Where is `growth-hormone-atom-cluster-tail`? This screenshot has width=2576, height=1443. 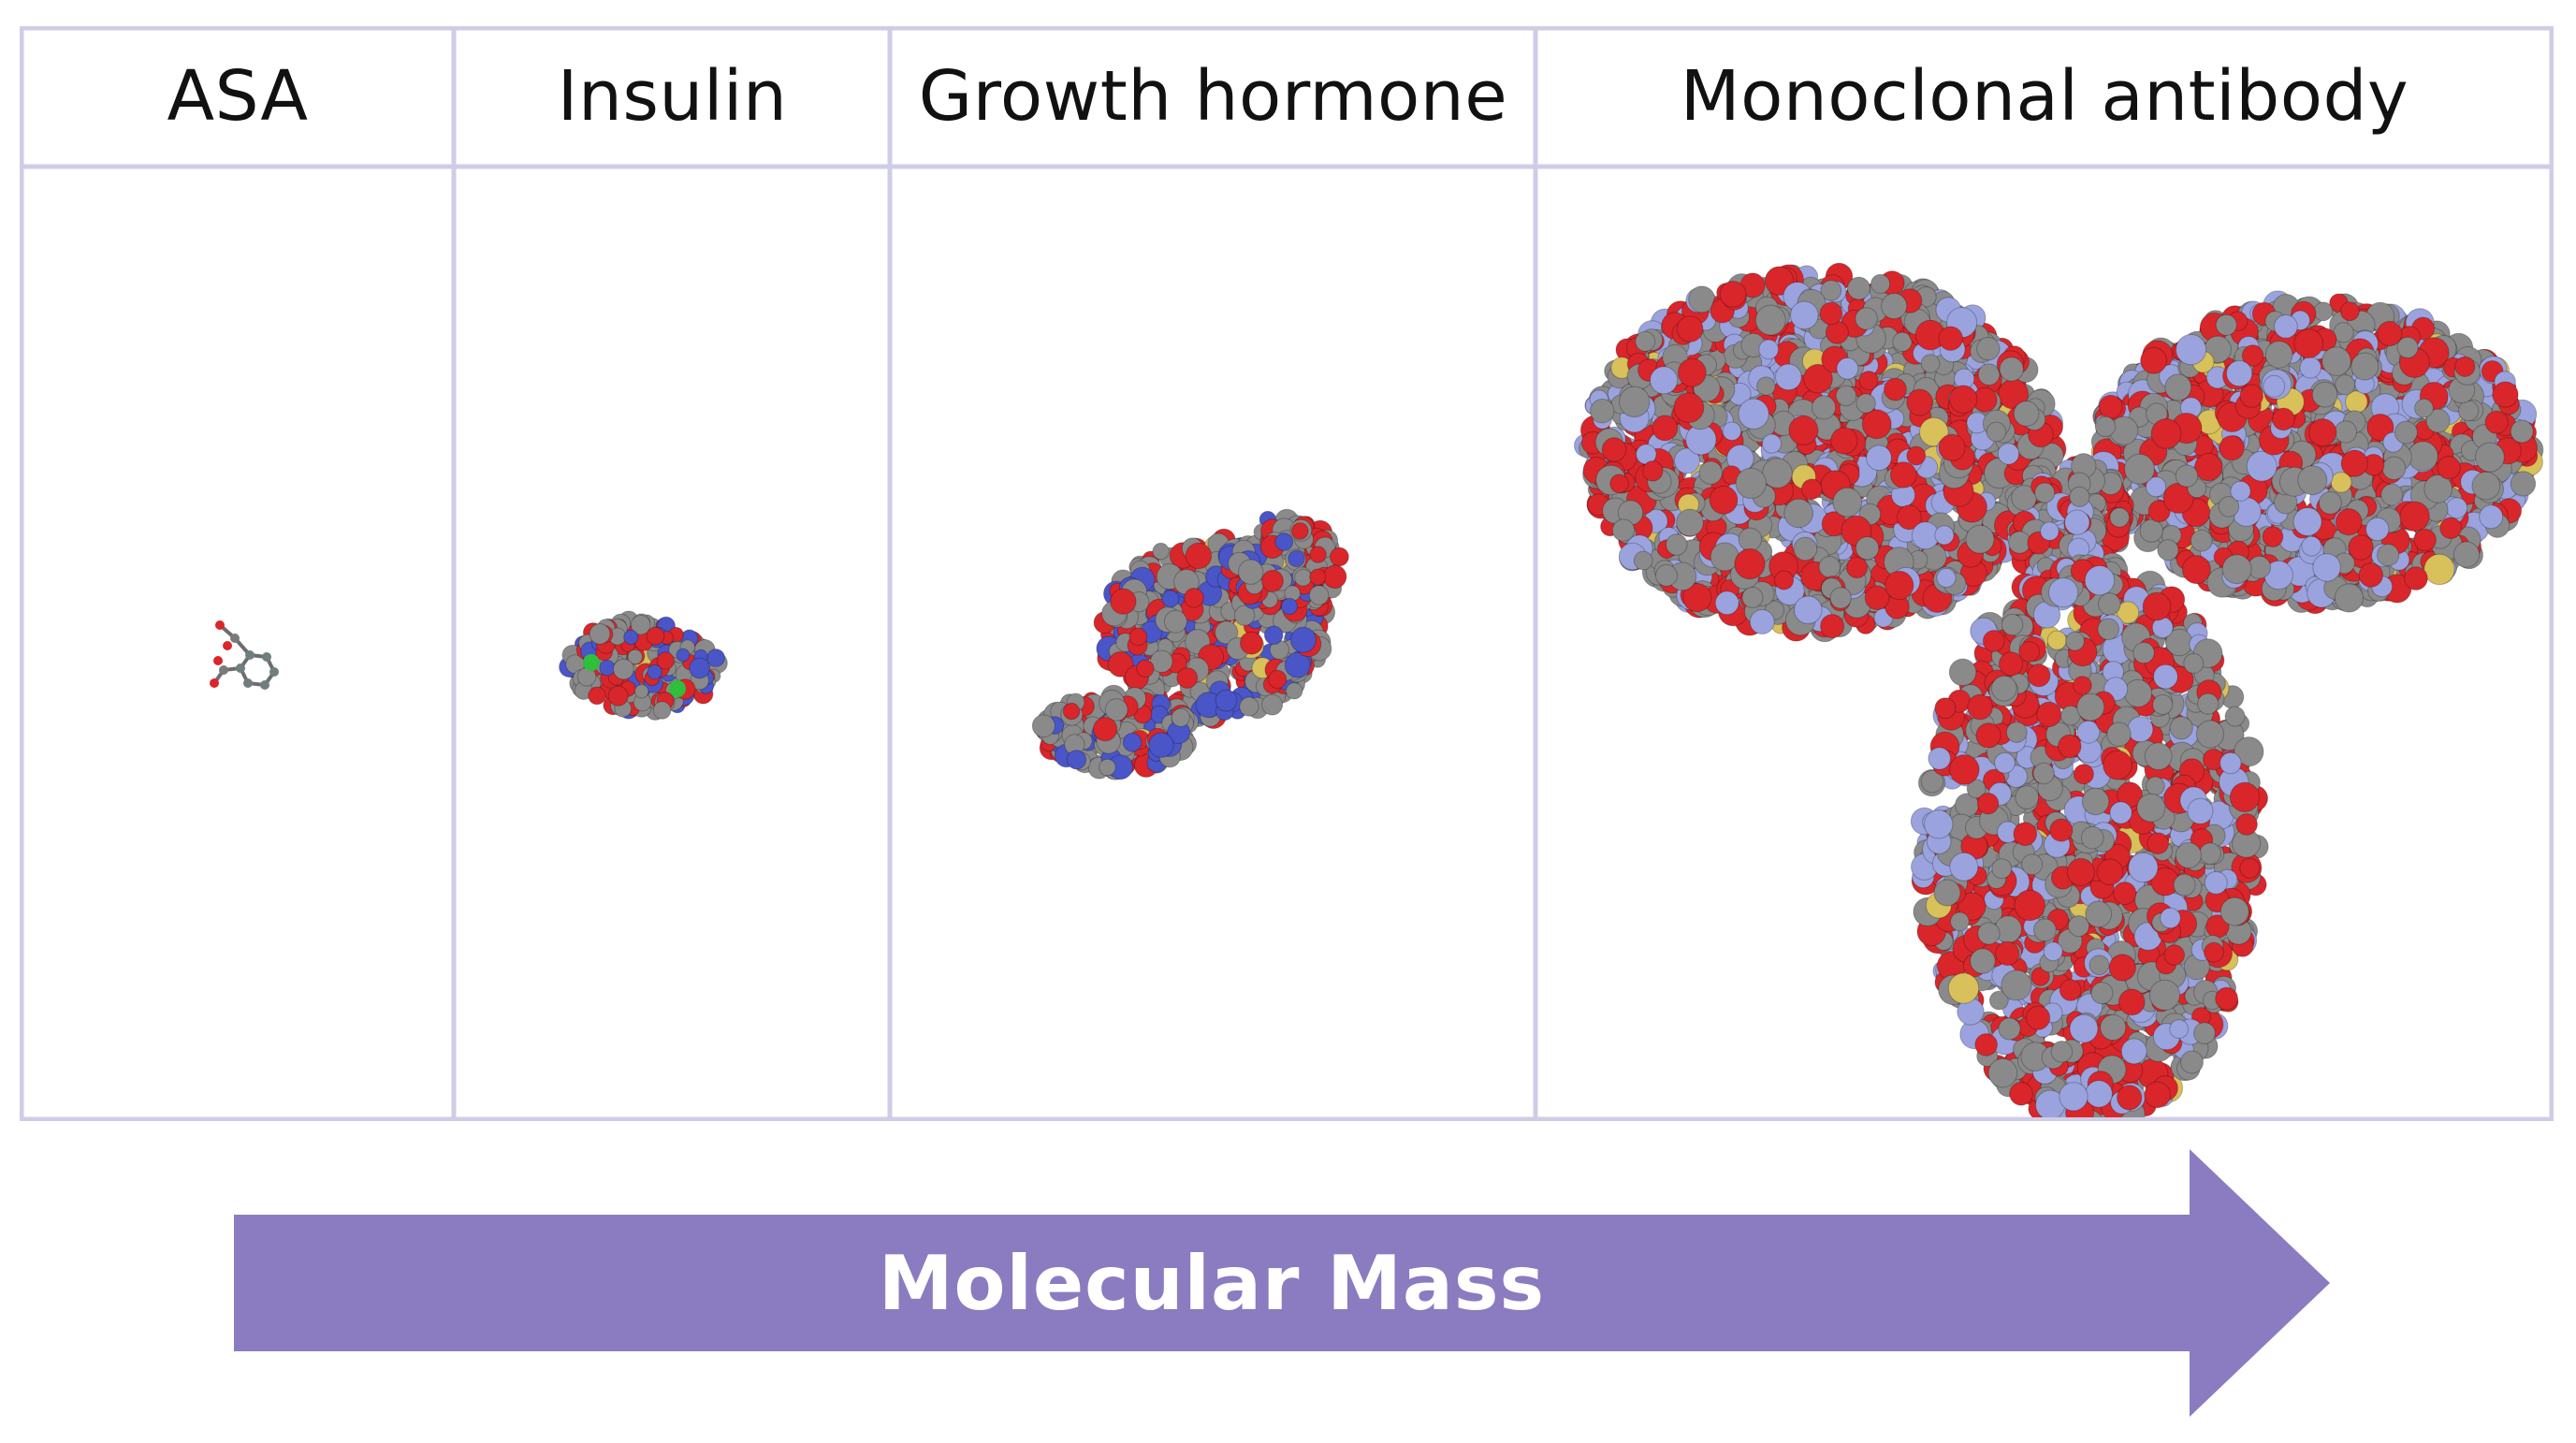
growth-hormone-atom-cluster-tail is located at coordinates (1115, 732).